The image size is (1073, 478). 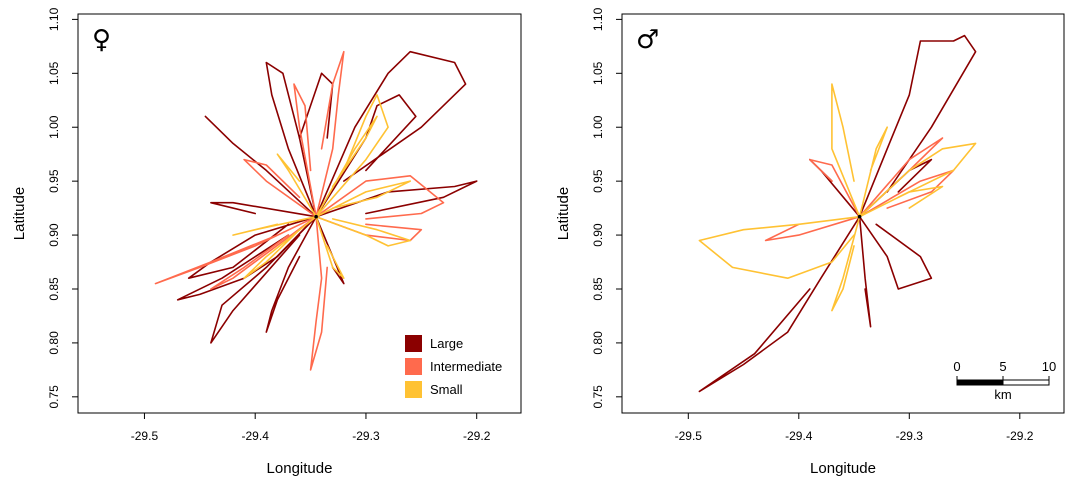 What do you see at coordinates (413, 389) in the screenshot?
I see `legend-swatch-small` at bounding box center [413, 389].